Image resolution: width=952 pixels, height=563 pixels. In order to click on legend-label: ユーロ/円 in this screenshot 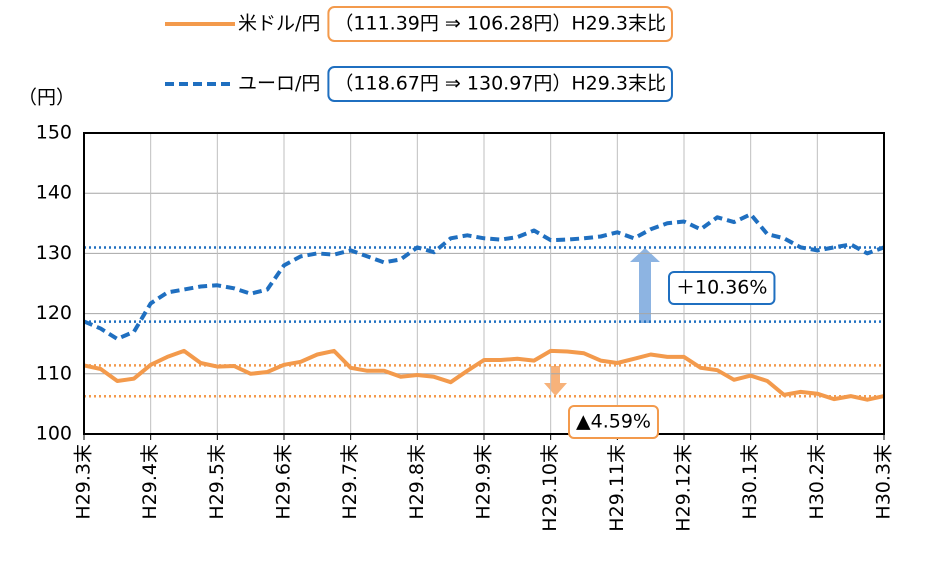, I will do `click(279, 84)`.